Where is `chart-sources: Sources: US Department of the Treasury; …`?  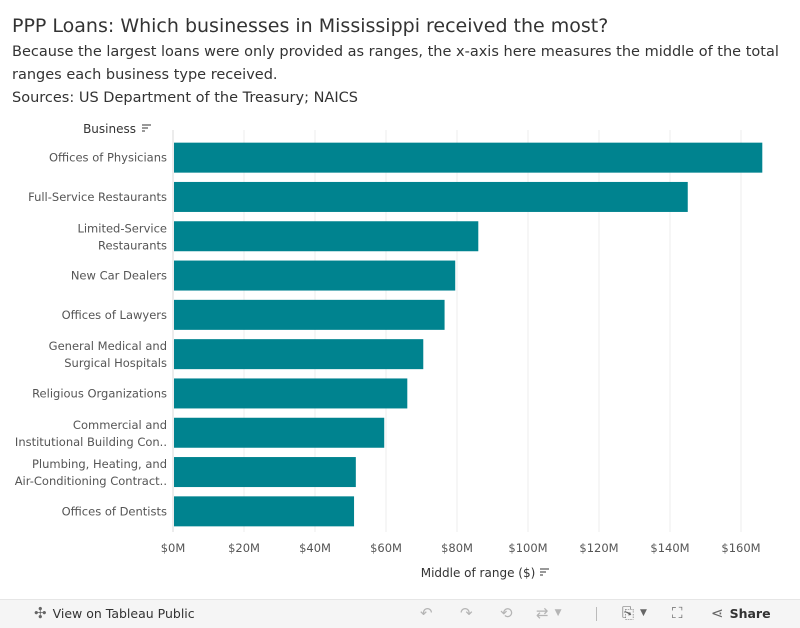
chart-sources: Sources: US Department of the Treasury; … is located at coordinates (185, 98).